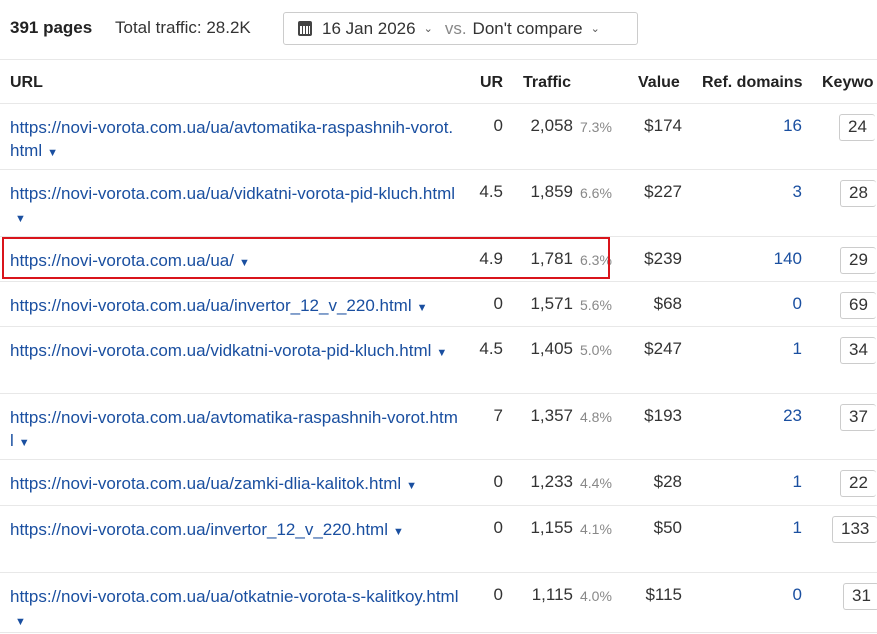 This screenshot has width=877, height=634. What do you see at coordinates (235, 262) in the screenshot?
I see `url-link: https://novi-vorota.com.ua/ua/ ▼` at bounding box center [235, 262].